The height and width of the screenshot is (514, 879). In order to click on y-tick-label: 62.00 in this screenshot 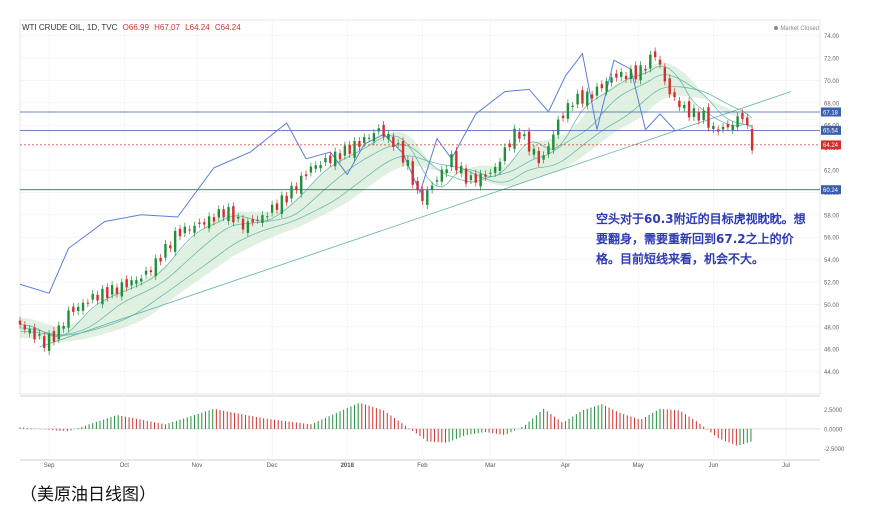, I will do `click(832, 172)`.